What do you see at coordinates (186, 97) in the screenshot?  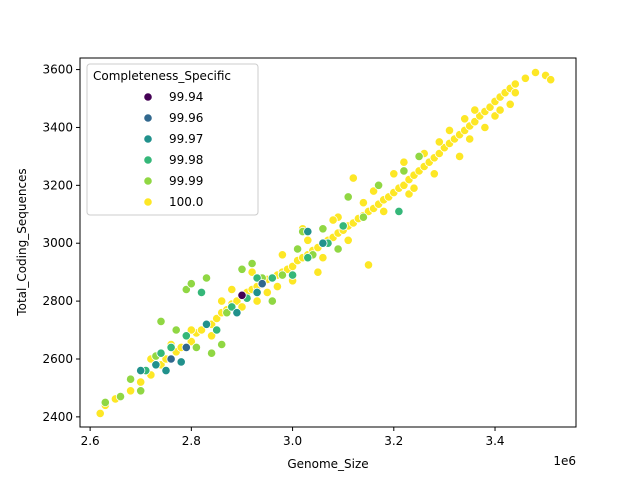 I see `legend-label: 99.94` at bounding box center [186, 97].